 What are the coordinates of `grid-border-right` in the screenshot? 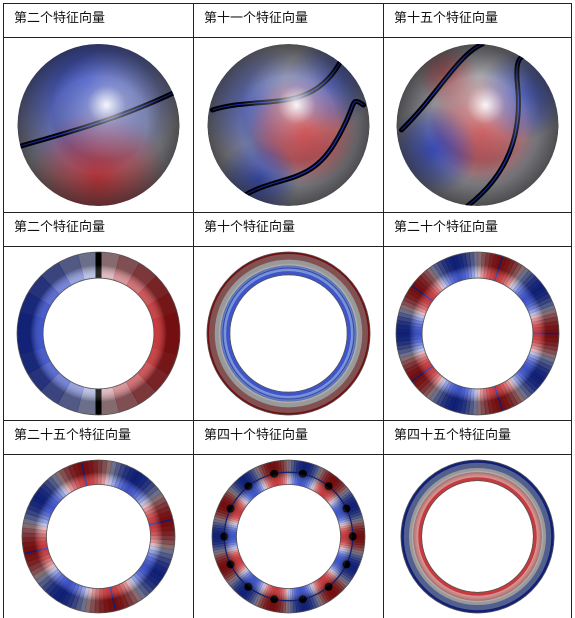 It's located at (571, 310).